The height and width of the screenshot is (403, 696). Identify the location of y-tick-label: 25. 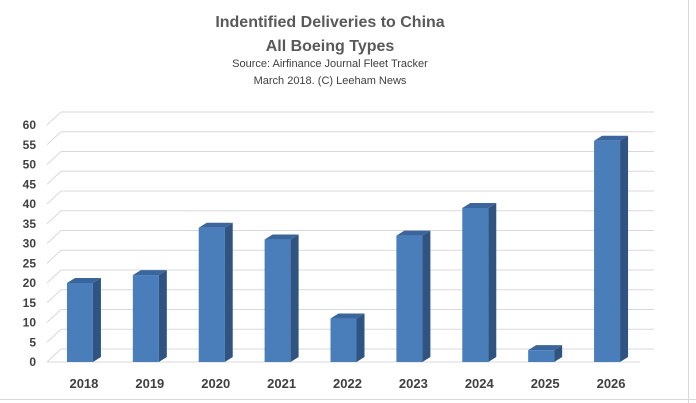
(30, 263).